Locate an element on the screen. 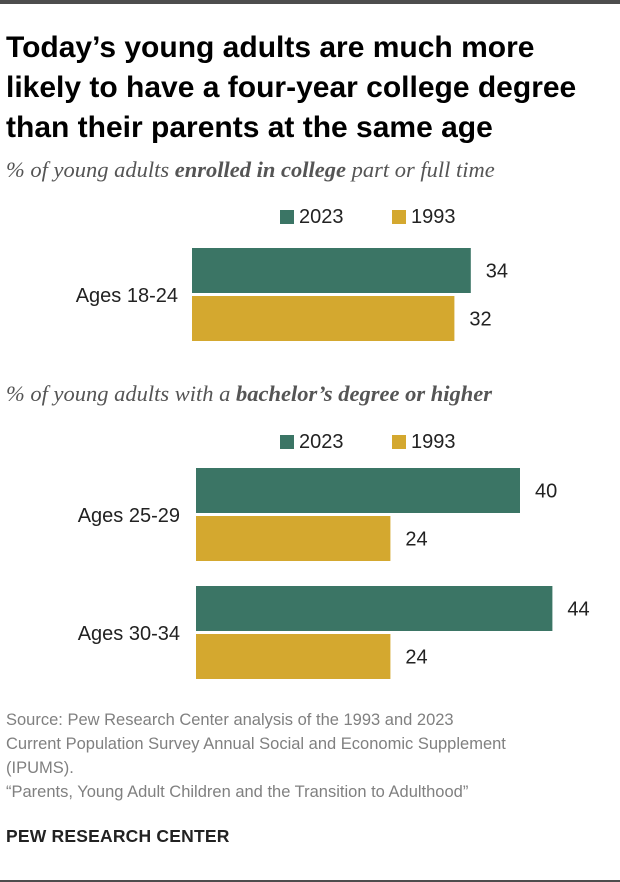 The height and width of the screenshot is (882, 620). enrolled-value-label-2023-0: 34 is located at coordinates (497, 272).